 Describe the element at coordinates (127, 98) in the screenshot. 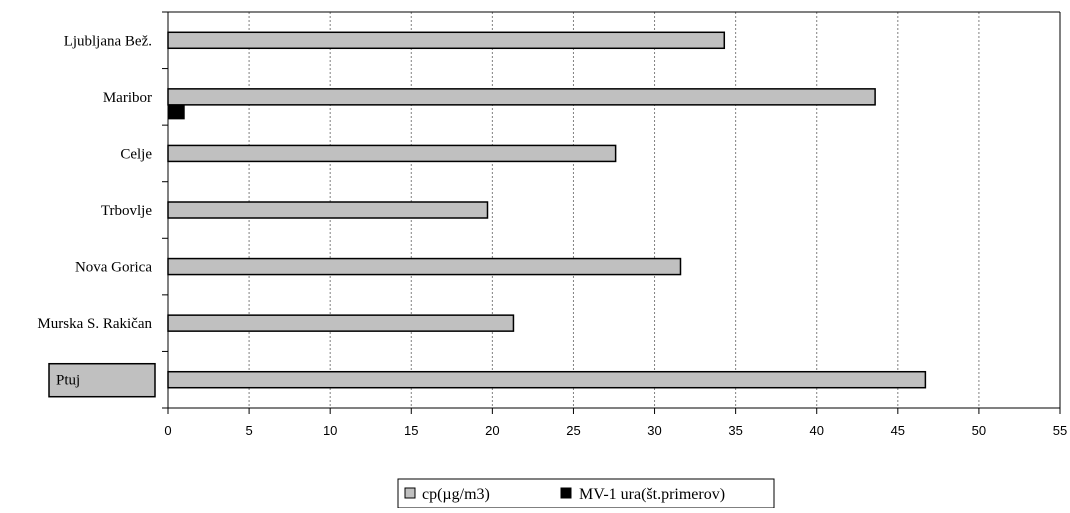

I see `category-label: Maribor` at that location.